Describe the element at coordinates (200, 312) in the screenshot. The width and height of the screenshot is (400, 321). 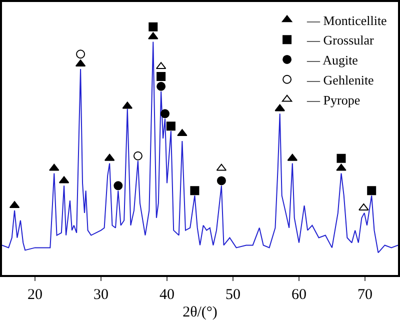
I see `x-axis-title: 2θ/(°)` at that location.